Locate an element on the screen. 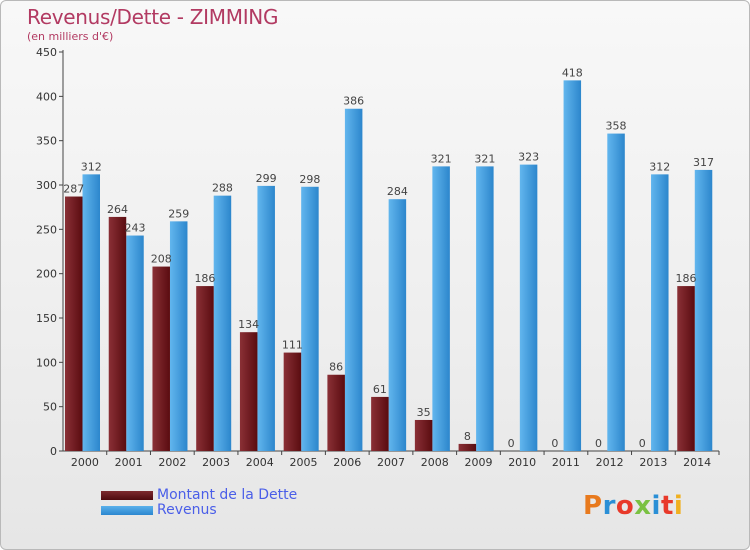 The height and width of the screenshot is (550, 750). data-label-revenue: 243 is located at coordinates (134, 228).